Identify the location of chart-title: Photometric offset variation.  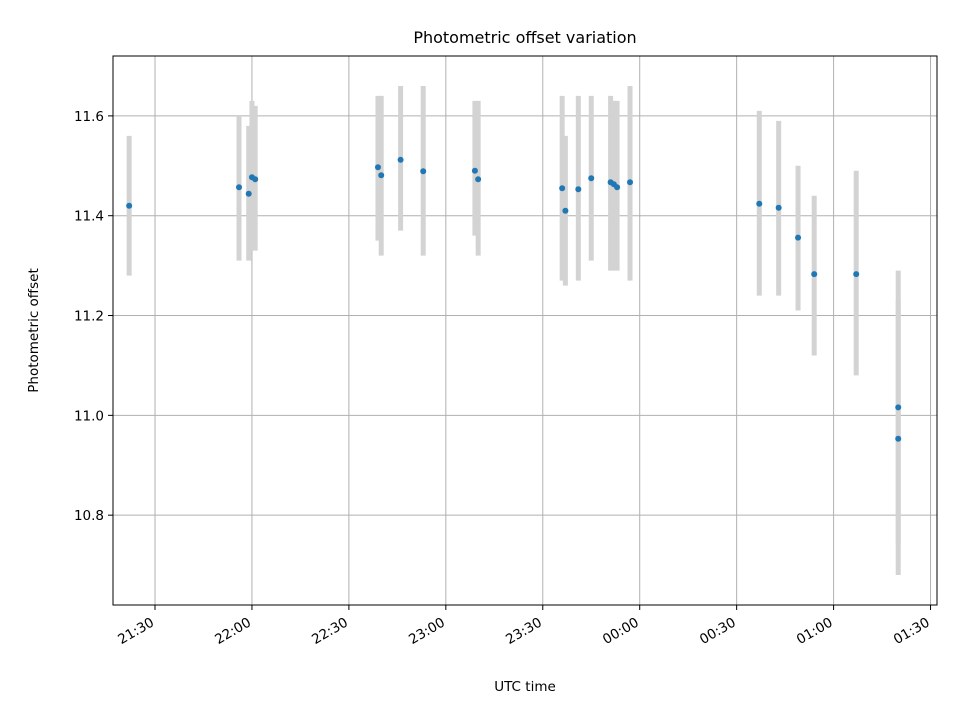
(524, 37).